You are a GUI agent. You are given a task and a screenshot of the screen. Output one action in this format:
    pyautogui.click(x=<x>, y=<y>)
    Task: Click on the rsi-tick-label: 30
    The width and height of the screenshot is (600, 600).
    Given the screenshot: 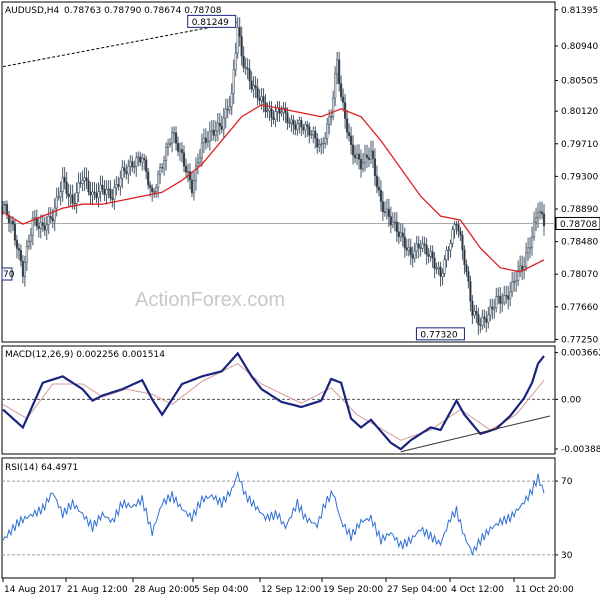 What is the action you would take?
    pyautogui.click(x=567, y=556)
    